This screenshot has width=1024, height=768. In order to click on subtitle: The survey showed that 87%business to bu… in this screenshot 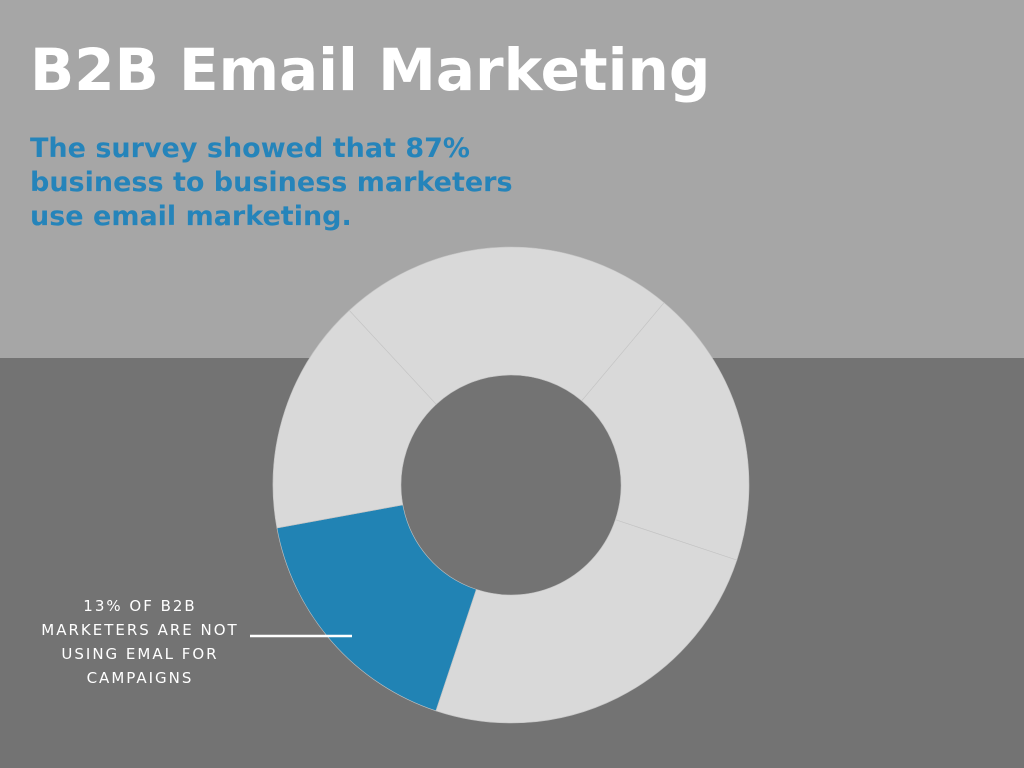, I will do `click(271, 182)`.